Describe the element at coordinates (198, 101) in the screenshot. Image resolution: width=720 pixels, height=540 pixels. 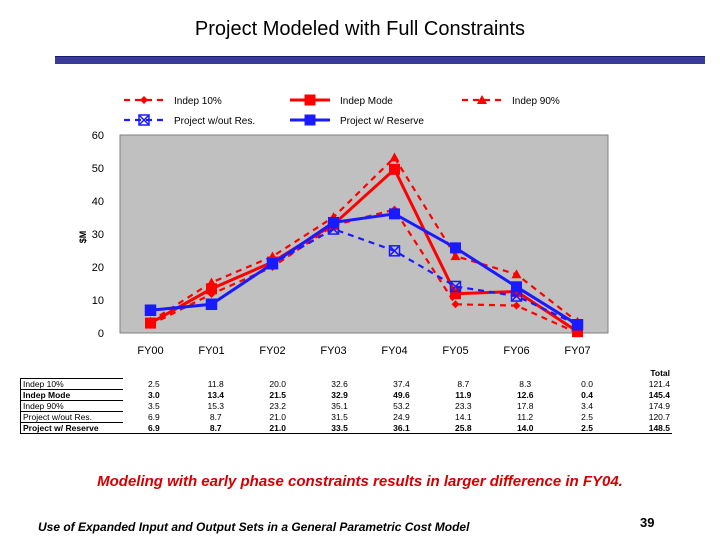
I see `legend-label: Indep 10%` at that location.